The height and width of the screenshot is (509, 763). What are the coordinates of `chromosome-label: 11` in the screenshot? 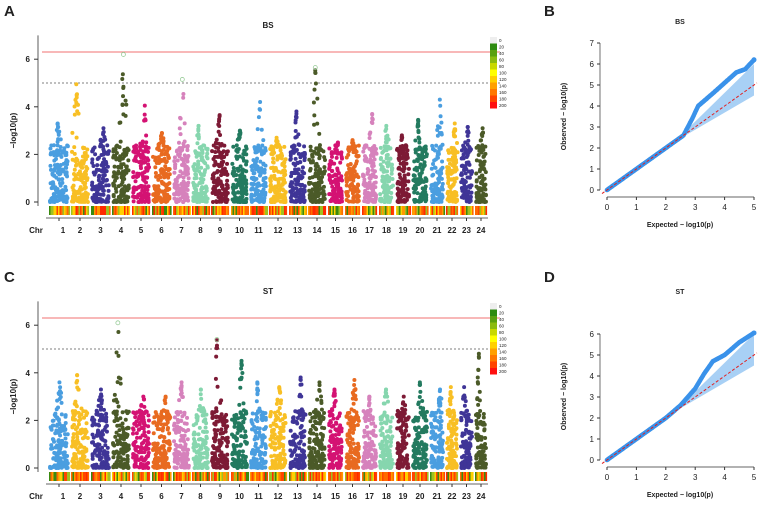 It's located at (258, 230).